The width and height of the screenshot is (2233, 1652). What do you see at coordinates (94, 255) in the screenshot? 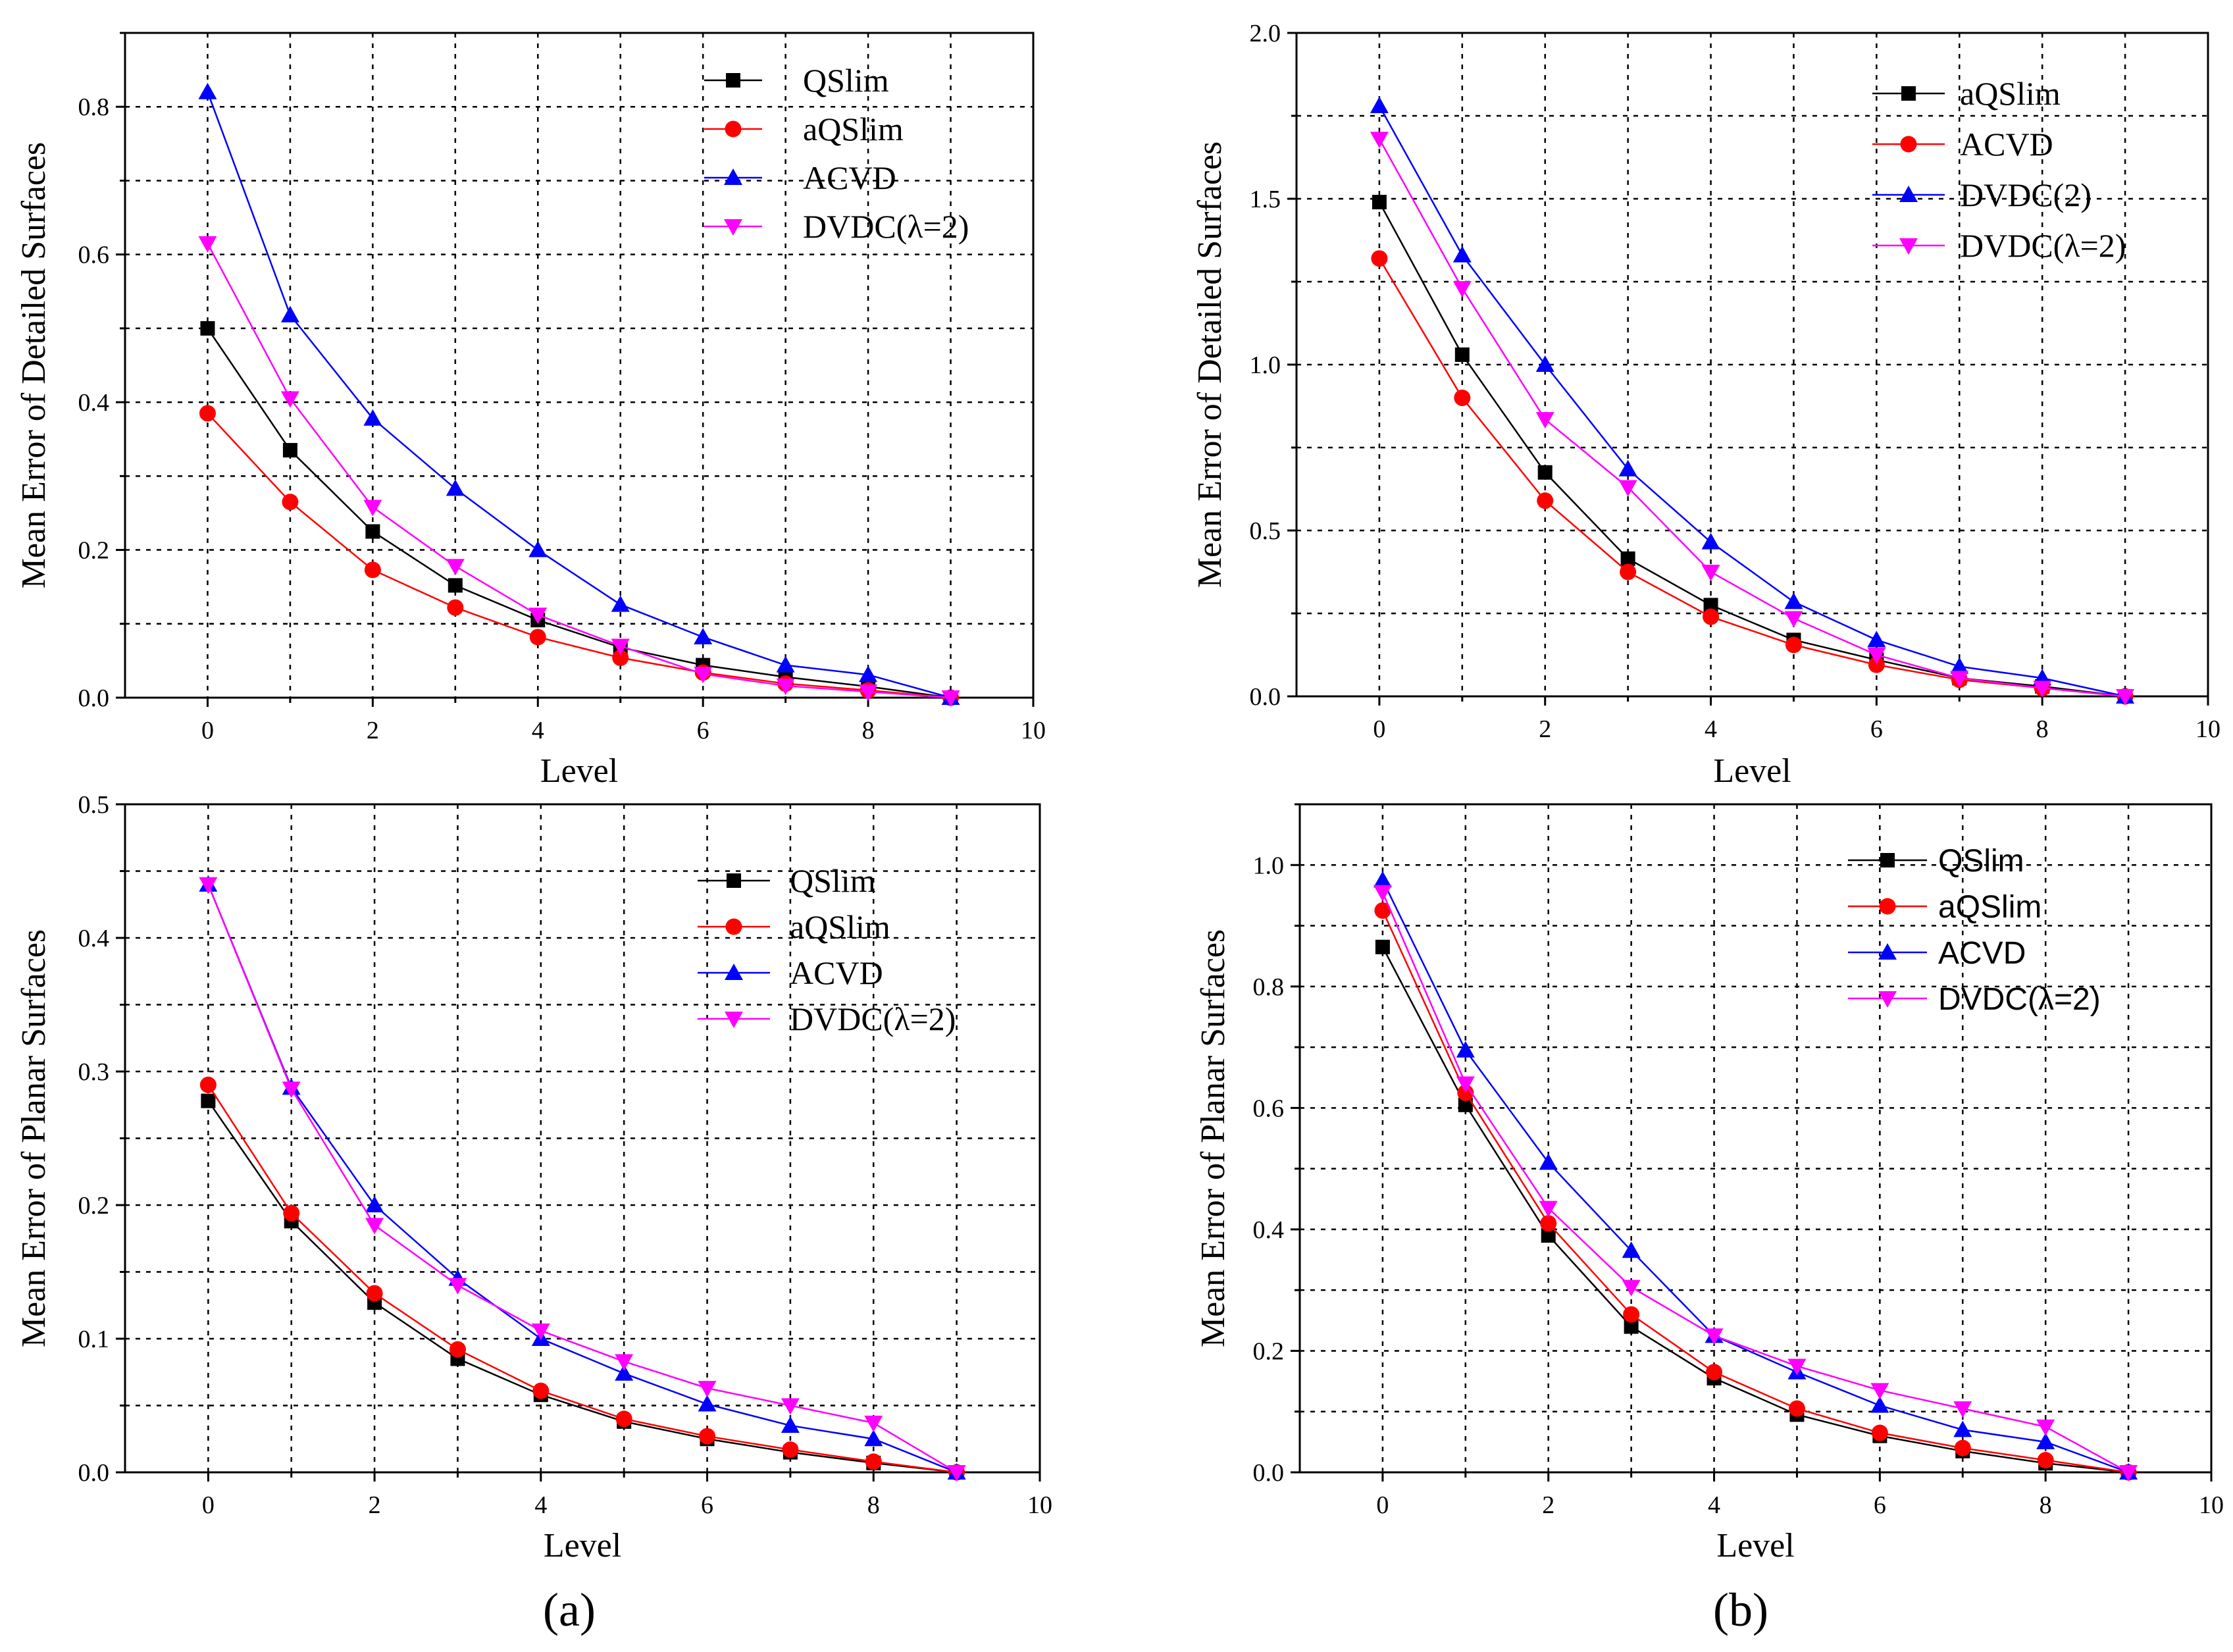
I see `y-tick-label: 0.6` at bounding box center [94, 255].